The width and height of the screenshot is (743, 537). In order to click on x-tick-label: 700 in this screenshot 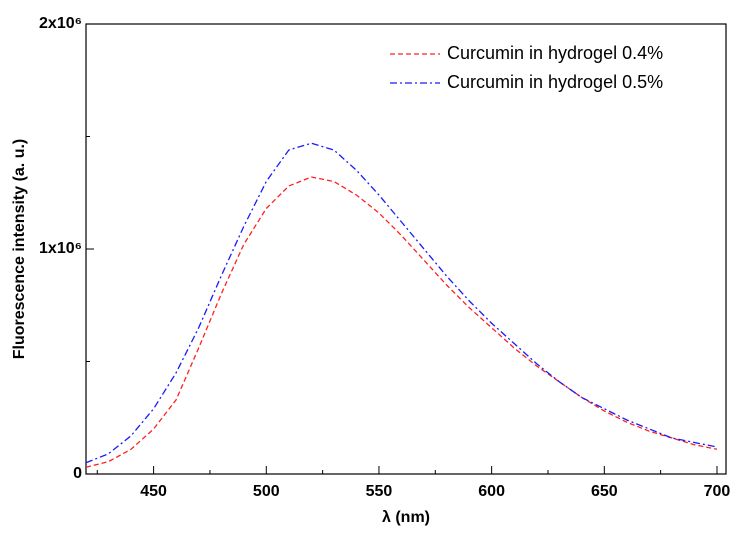, I will do `click(717, 491)`.